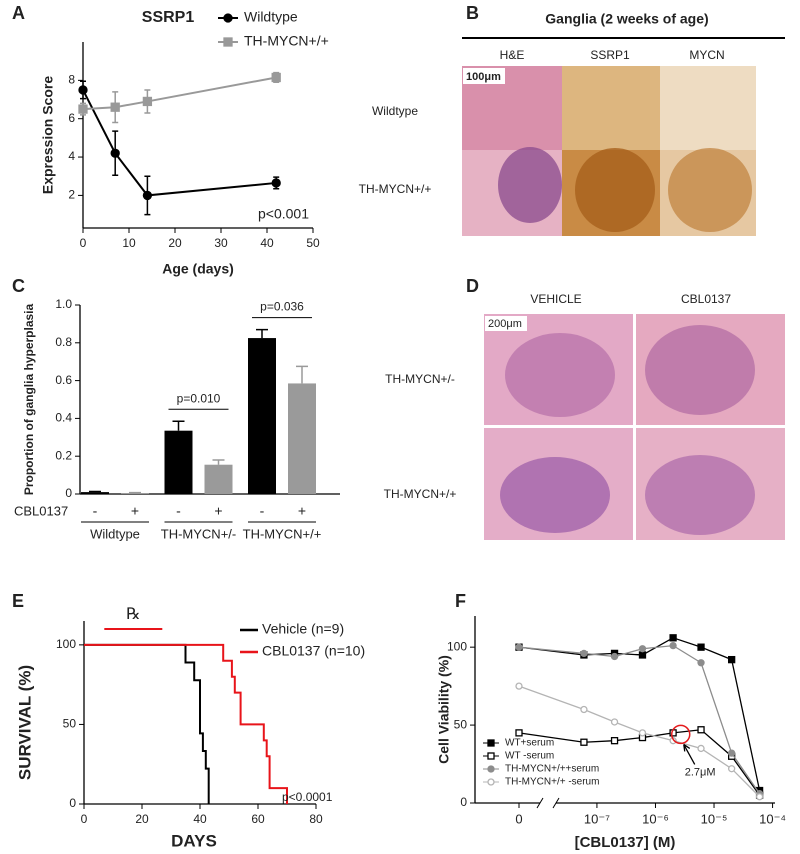 Image resolution: width=800 pixels, height=854 pixels. What do you see at coordinates (18, 13) in the screenshot?
I see `panel-letter: A` at bounding box center [18, 13].